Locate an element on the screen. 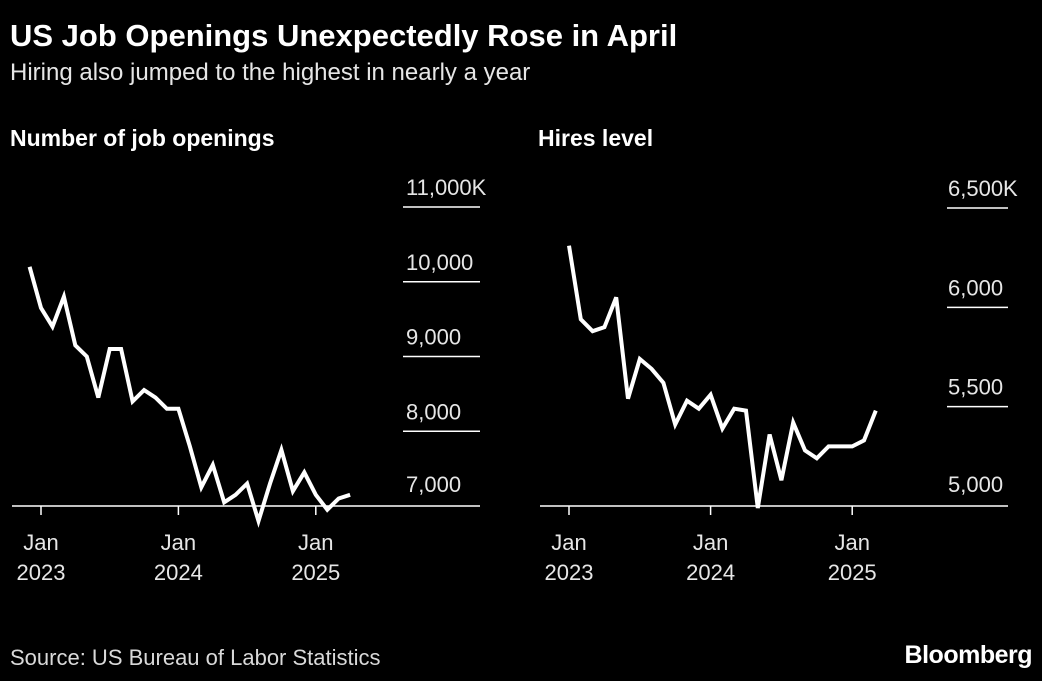 The image size is (1042, 681). y-tick-label: 6,000 is located at coordinates (975, 287).